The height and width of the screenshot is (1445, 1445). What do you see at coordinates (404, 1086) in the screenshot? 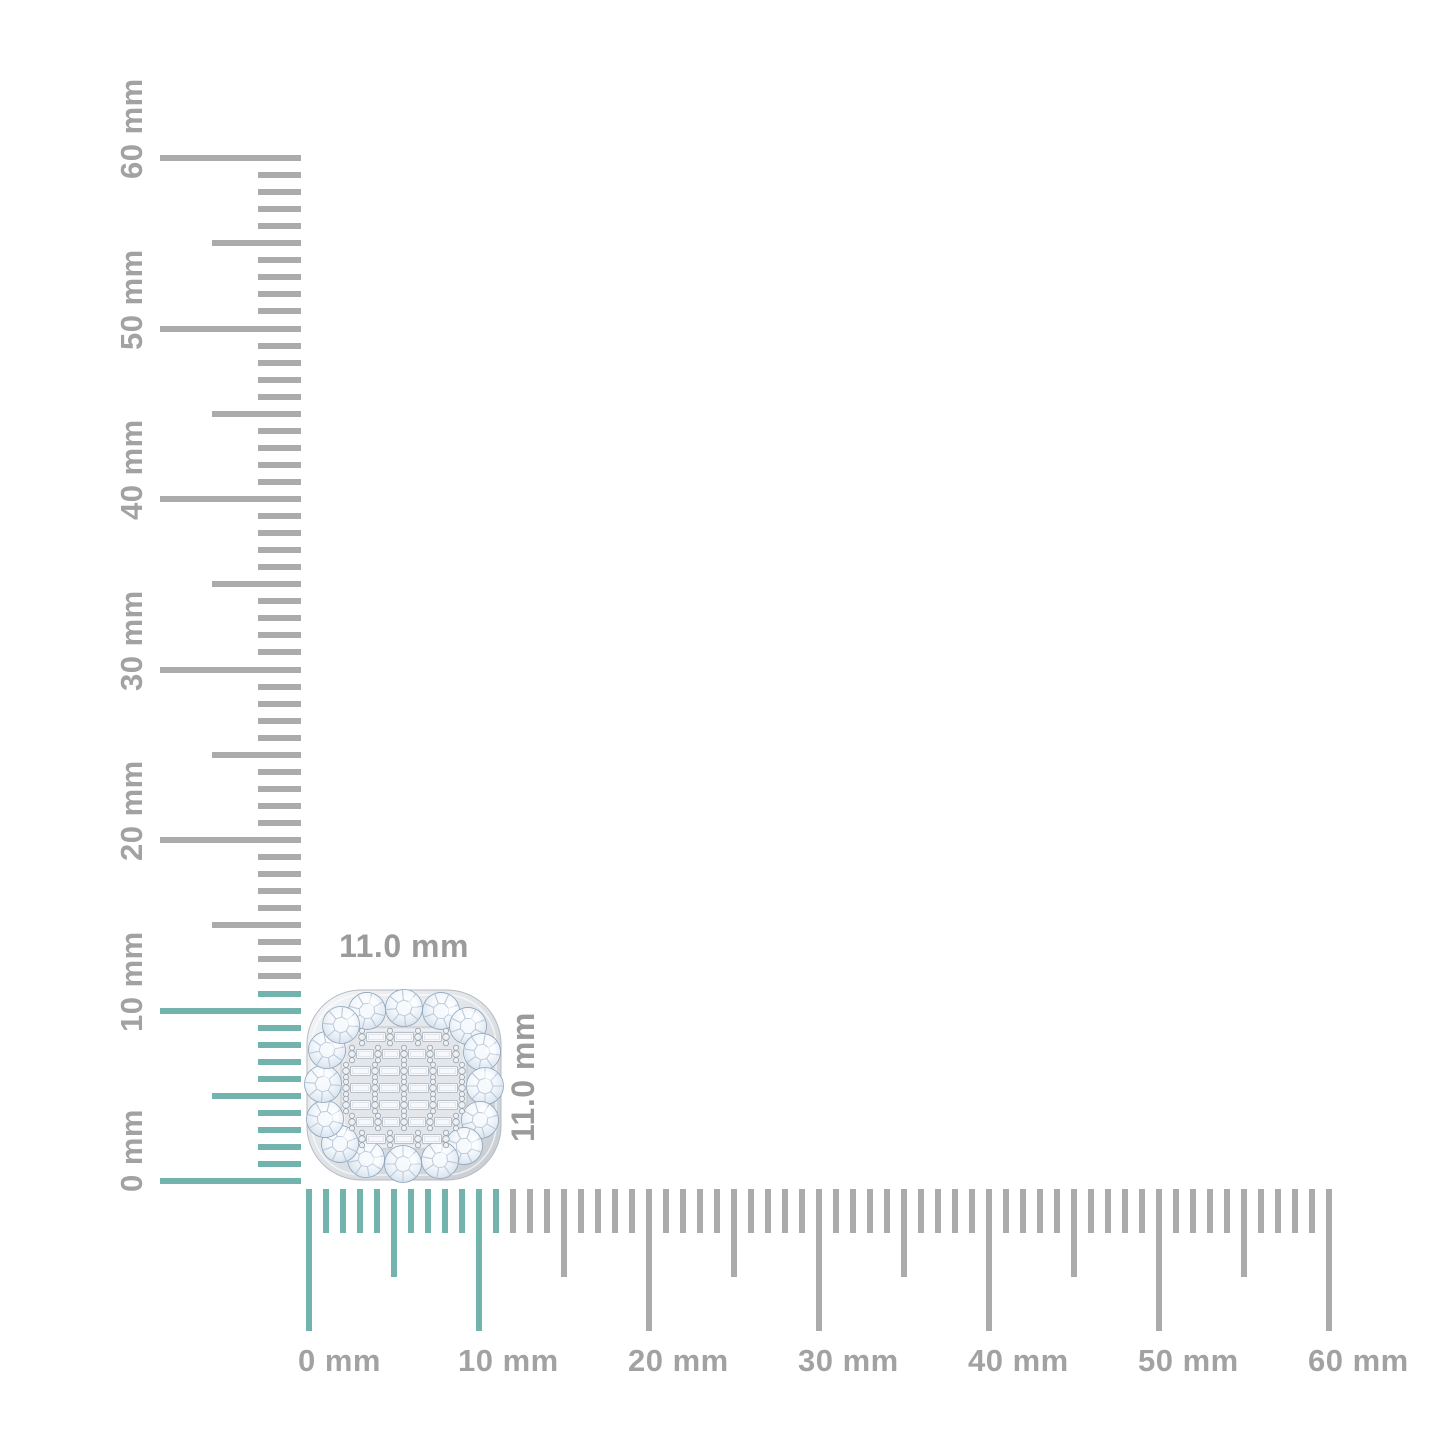
I see `product-image` at bounding box center [404, 1086].